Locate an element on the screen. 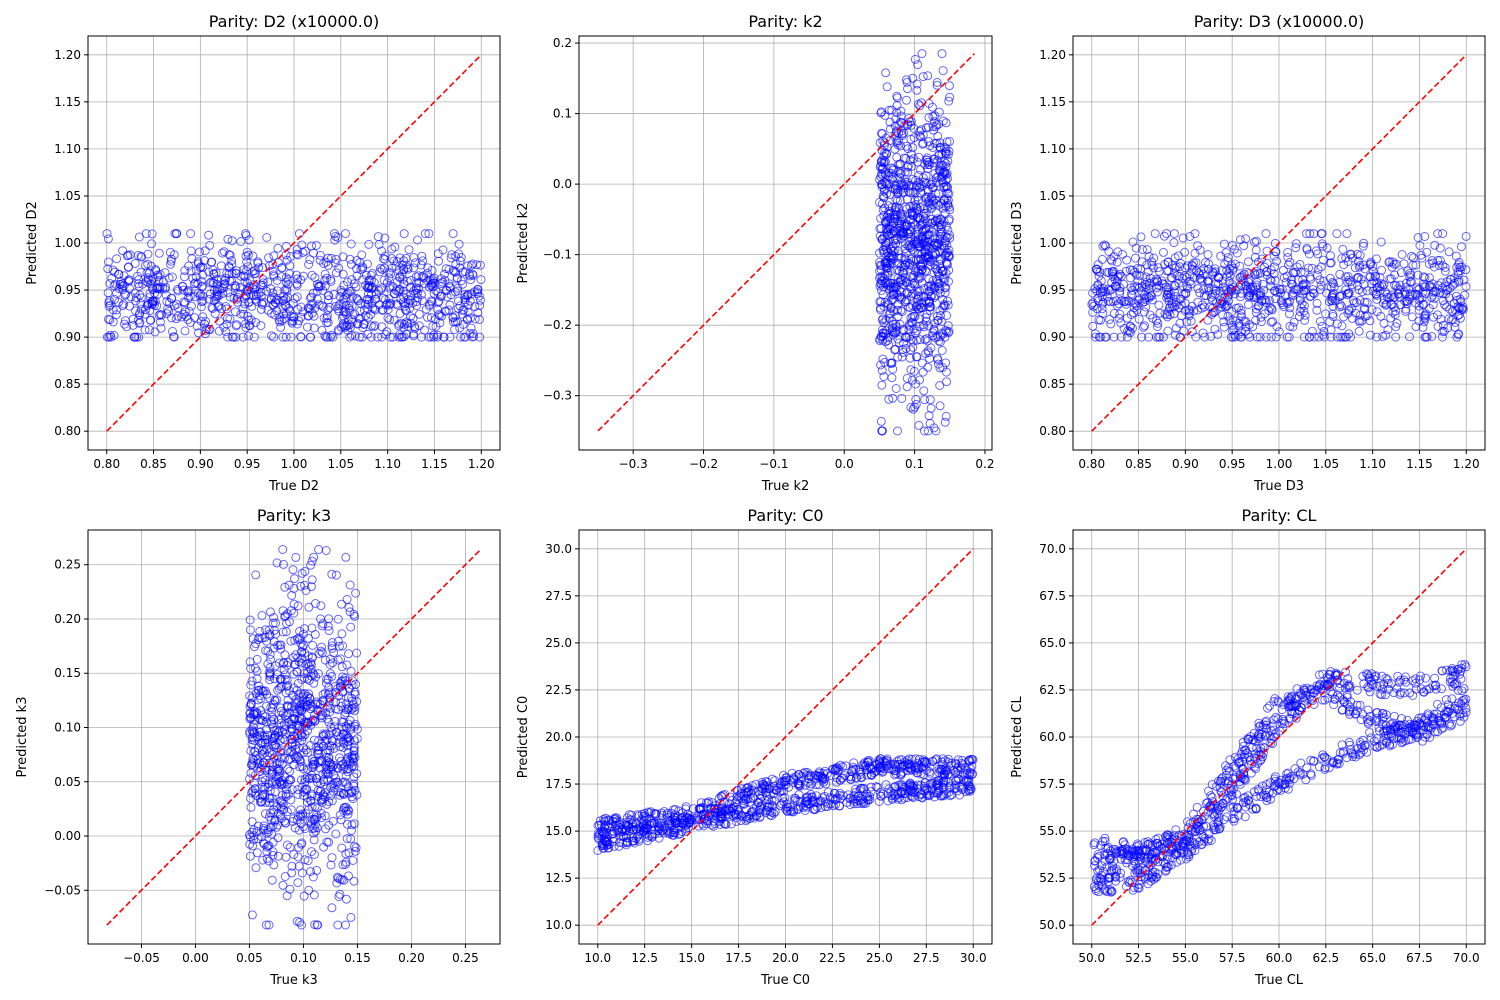  y-tick-label: 0.95 is located at coordinates (1052, 290).